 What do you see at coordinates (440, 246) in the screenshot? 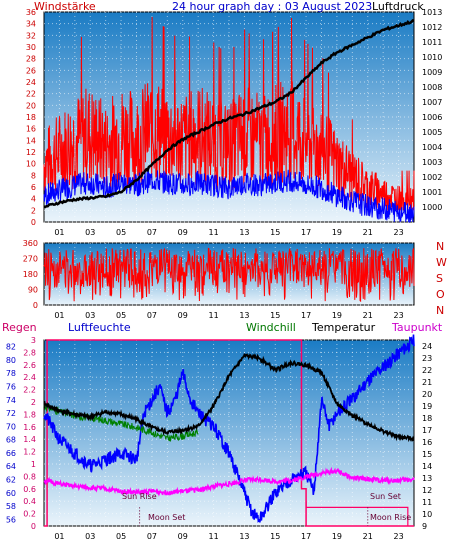
I see `compass-n-top: N` at bounding box center [440, 246].